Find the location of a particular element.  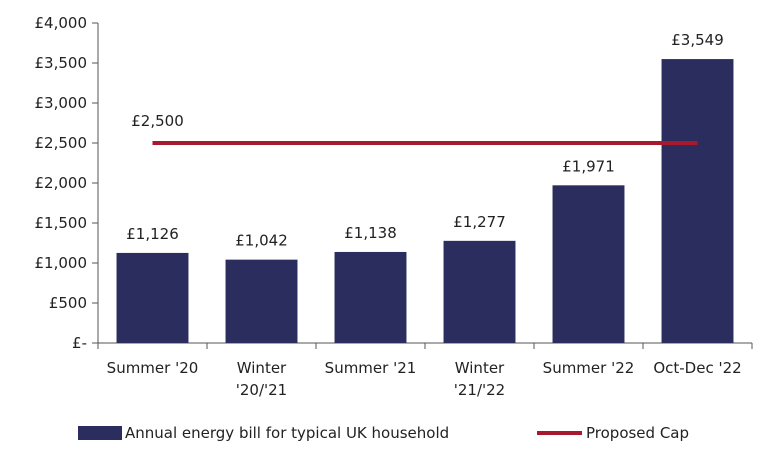

y-tick-label: £4,000 is located at coordinates (61, 23).